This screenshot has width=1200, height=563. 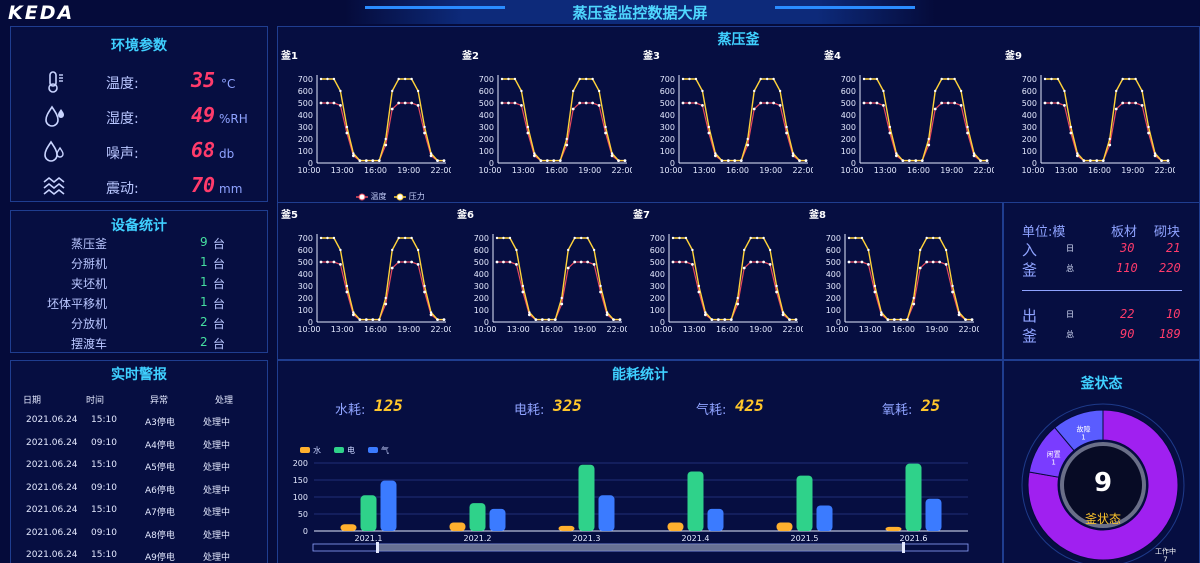 I want to click on y-tick-label: 100, so click(x=486, y=151).